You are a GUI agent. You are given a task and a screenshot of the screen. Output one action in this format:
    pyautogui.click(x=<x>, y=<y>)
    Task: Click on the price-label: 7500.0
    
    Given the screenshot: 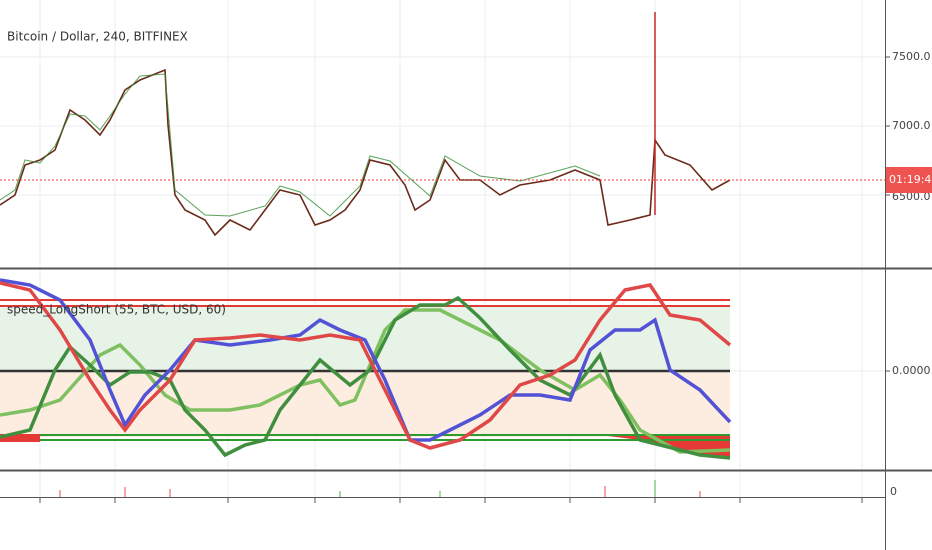 What is the action you would take?
    pyautogui.click(x=911, y=56)
    